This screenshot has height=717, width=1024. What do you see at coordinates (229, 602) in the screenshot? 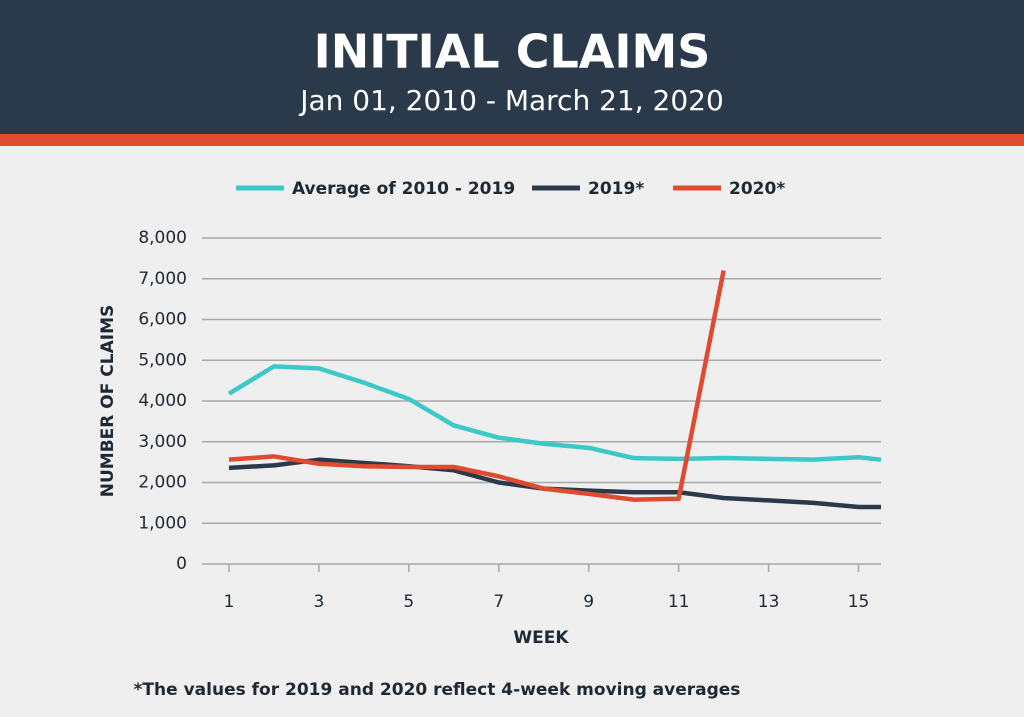
I see `x-tick-label: 1` at bounding box center [229, 602].